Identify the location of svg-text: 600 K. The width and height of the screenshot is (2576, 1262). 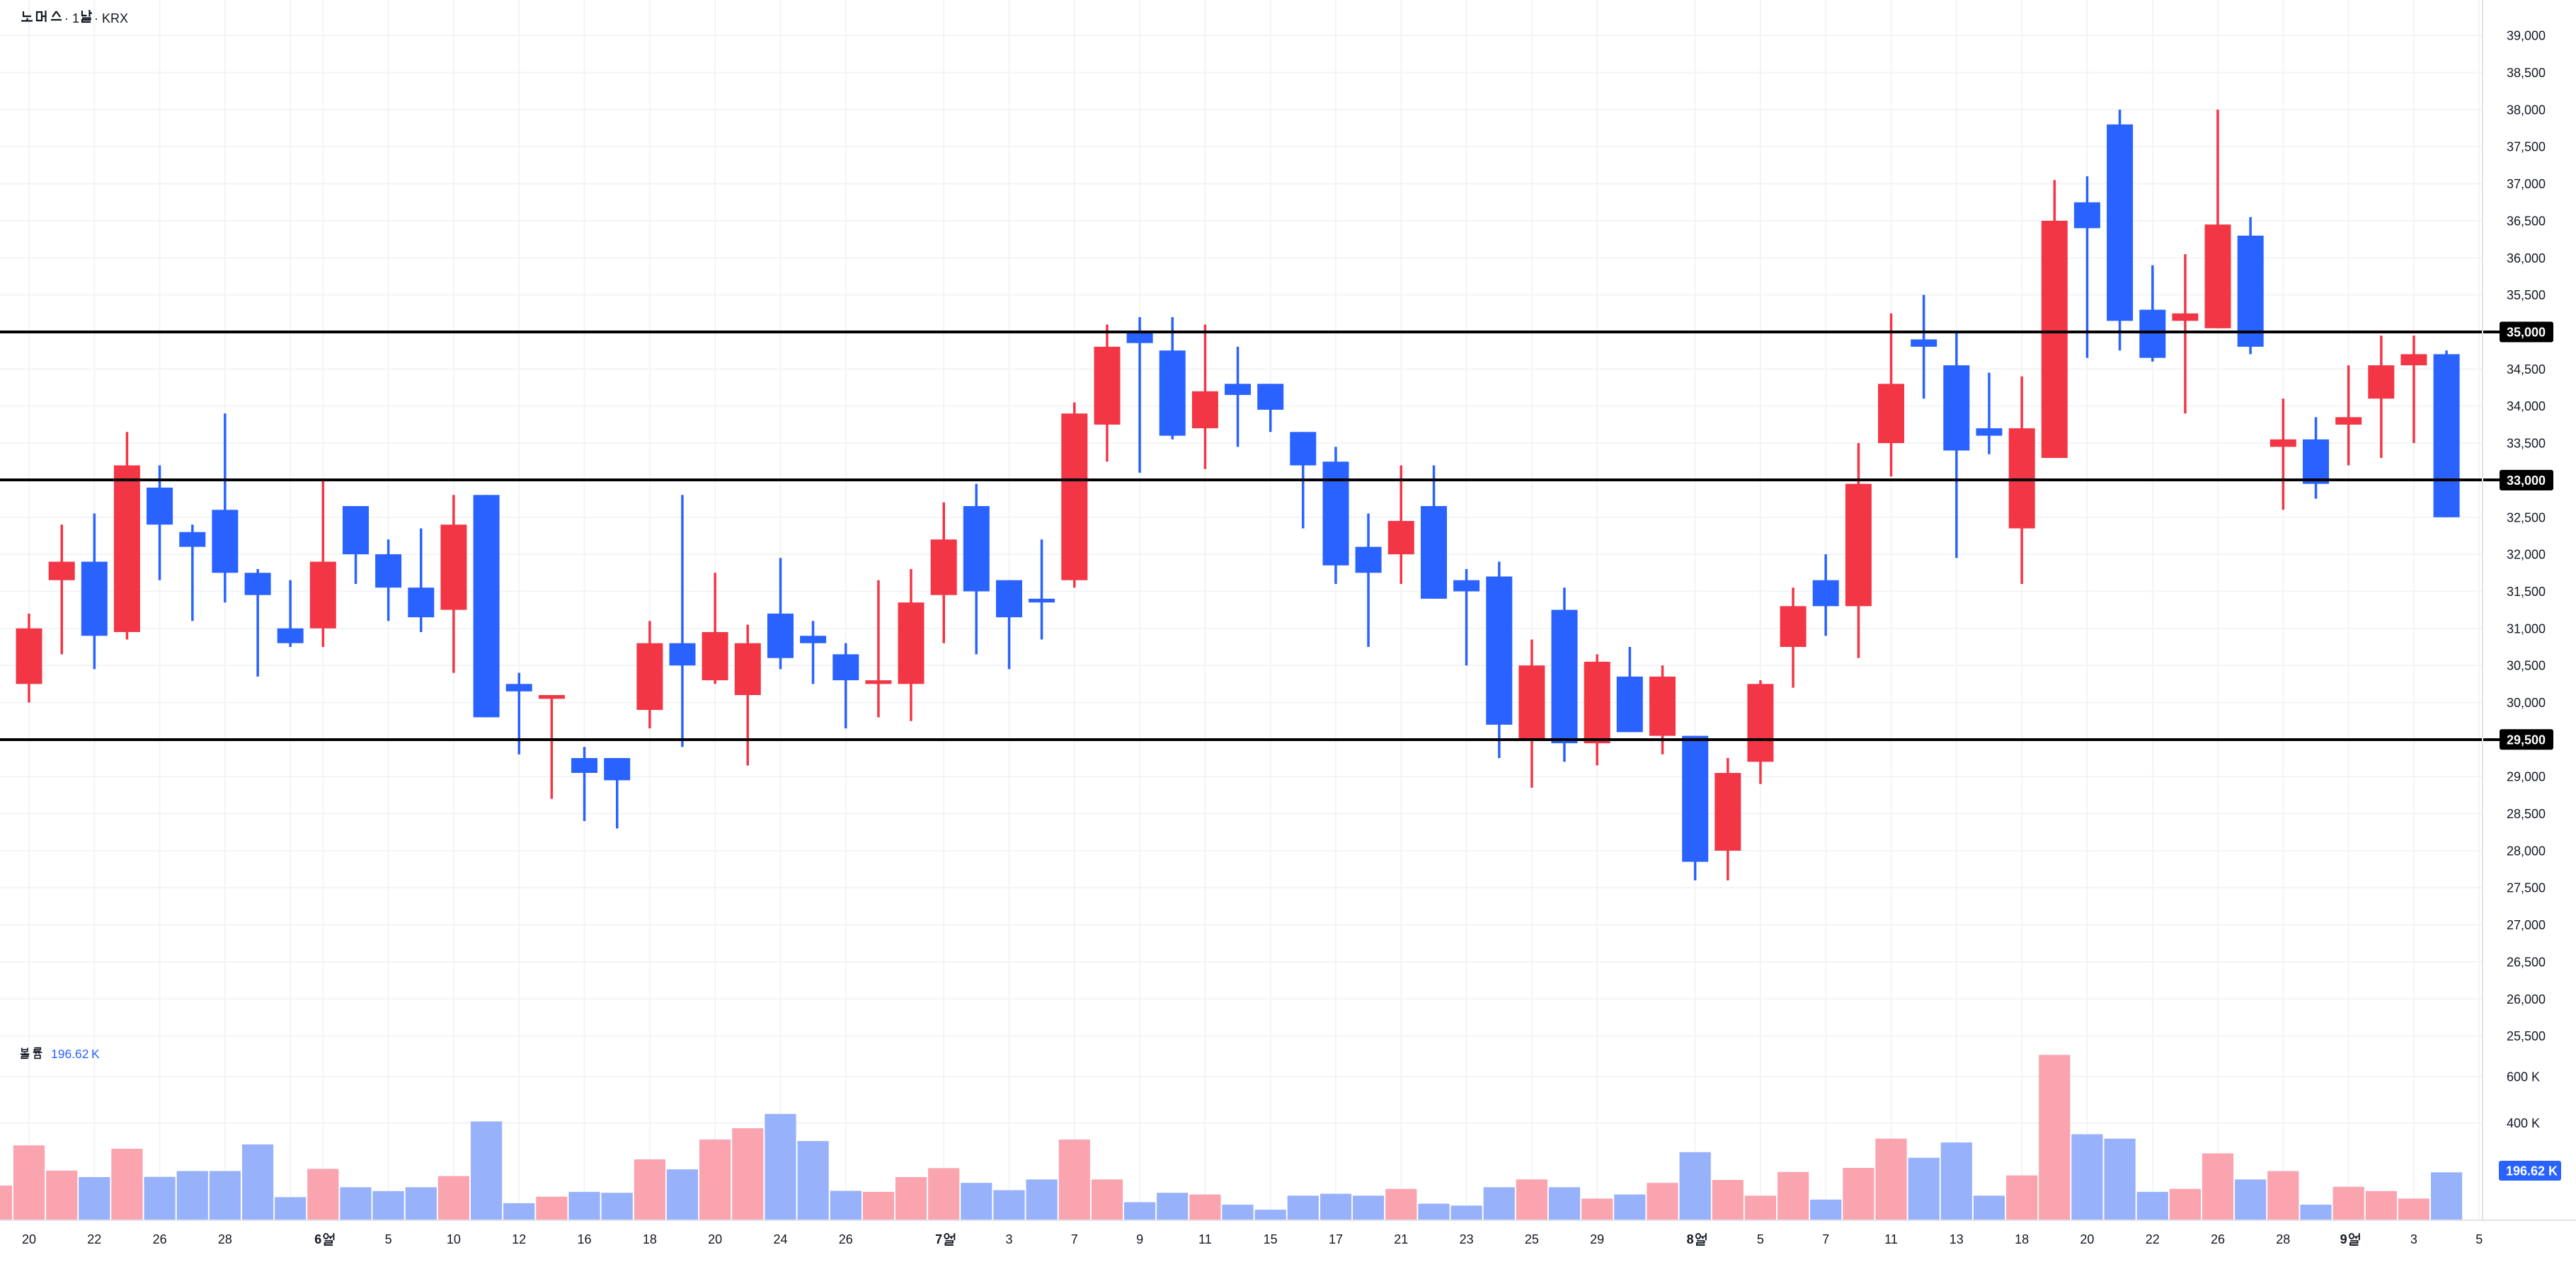
(2523, 1076).